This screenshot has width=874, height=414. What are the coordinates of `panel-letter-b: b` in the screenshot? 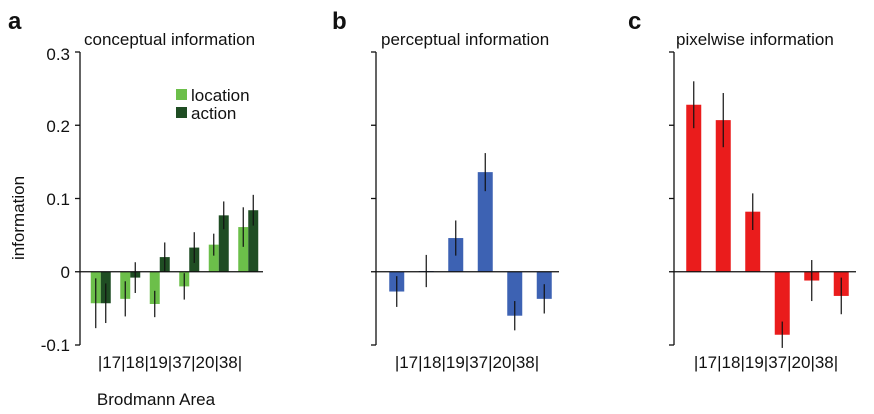 It's located at (339, 21).